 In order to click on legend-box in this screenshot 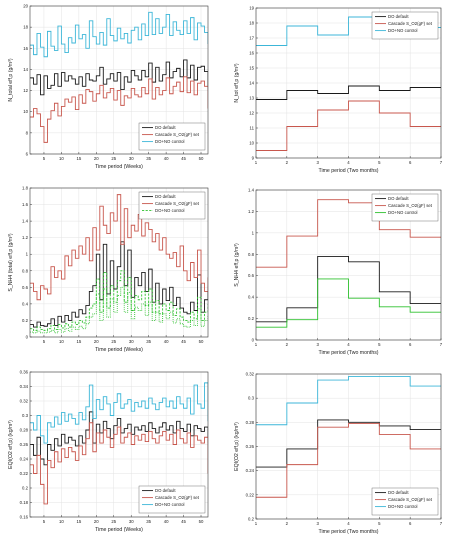, I will do `click(405, 207)`.